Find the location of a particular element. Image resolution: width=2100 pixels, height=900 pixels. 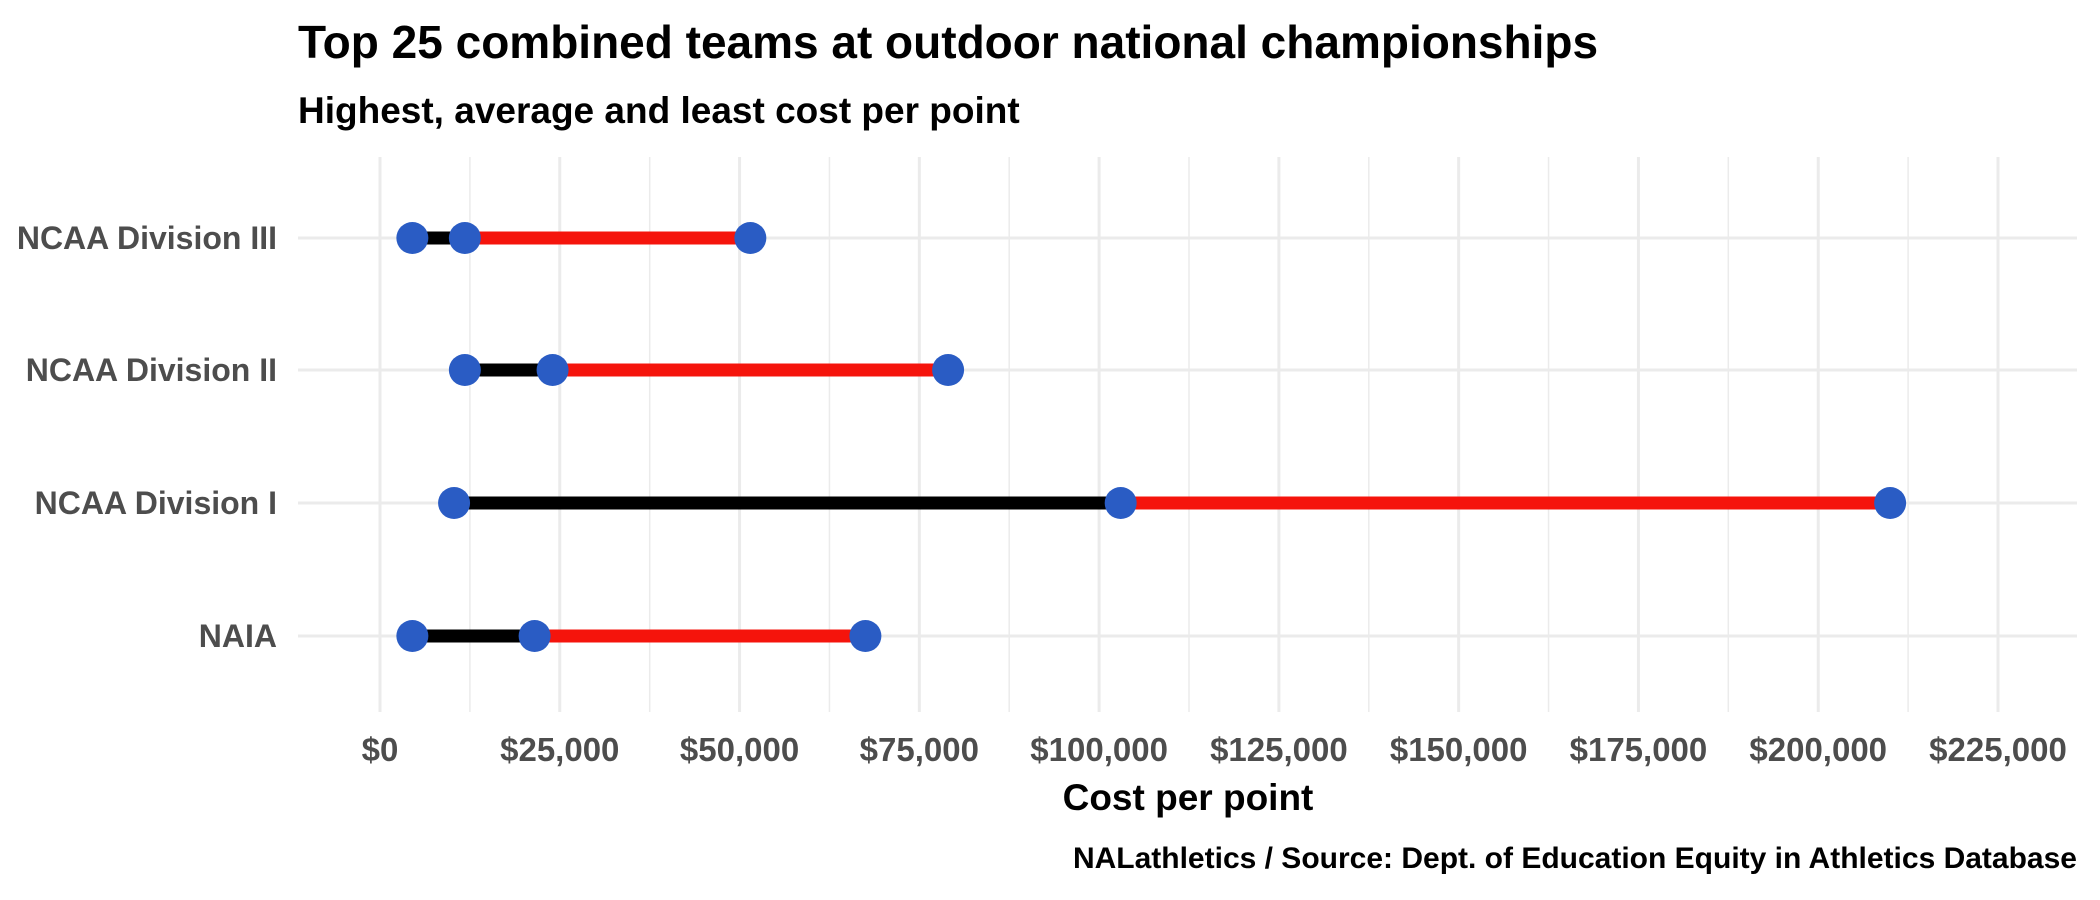

y-tick-label: NCAA Division III is located at coordinates (147, 238).